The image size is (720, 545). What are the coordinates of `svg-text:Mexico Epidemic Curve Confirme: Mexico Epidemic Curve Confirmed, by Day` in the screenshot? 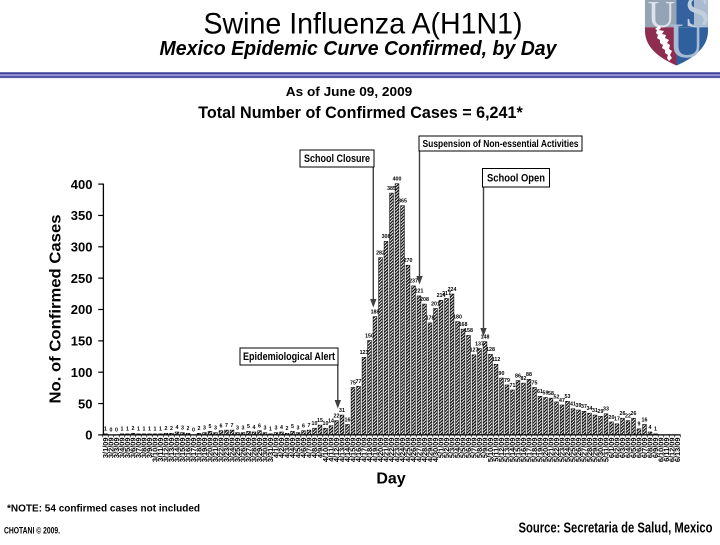 It's located at (359, 49).